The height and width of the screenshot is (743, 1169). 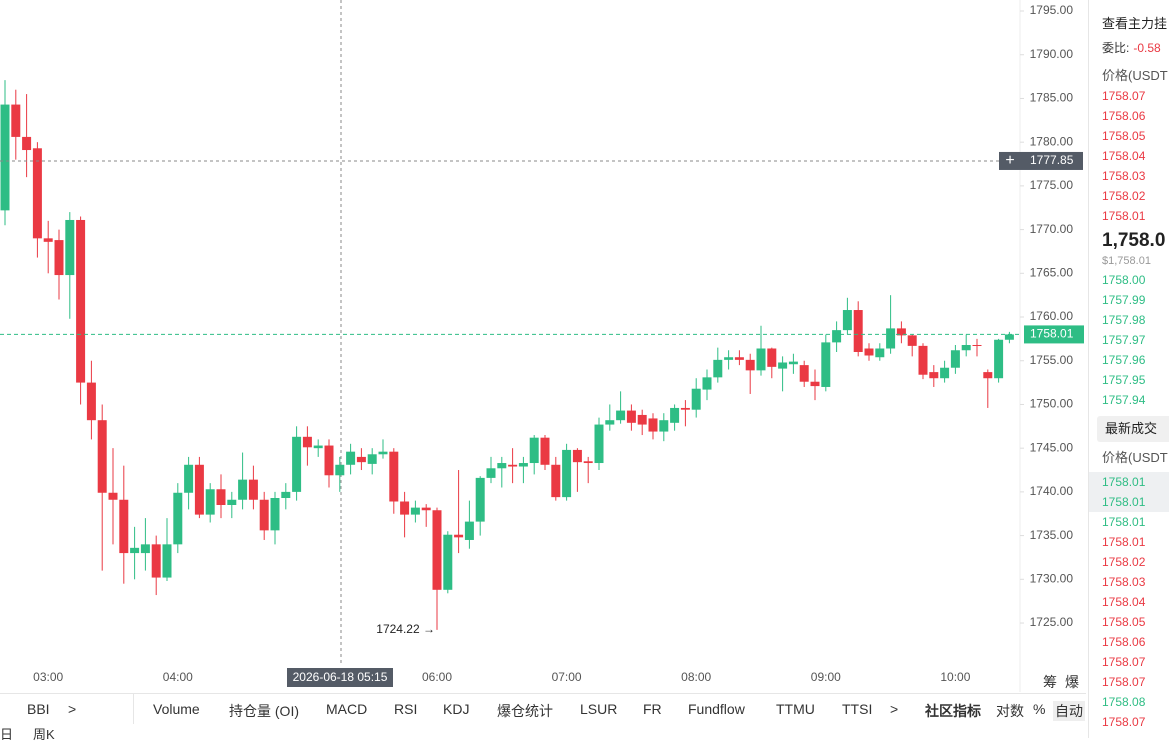 What do you see at coordinates (1129, 48) in the screenshot?
I see `ratio-row: 委比: -0.58` at bounding box center [1129, 48].